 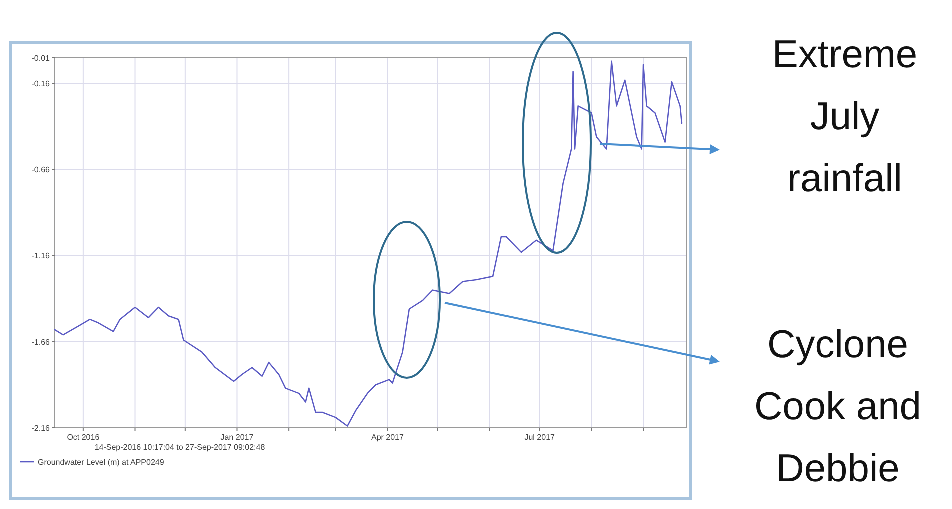 What do you see at coordinates (41, 170) in the screenshot?
I see `y-tick-label: -0.66` at bounding box center [41, 170].